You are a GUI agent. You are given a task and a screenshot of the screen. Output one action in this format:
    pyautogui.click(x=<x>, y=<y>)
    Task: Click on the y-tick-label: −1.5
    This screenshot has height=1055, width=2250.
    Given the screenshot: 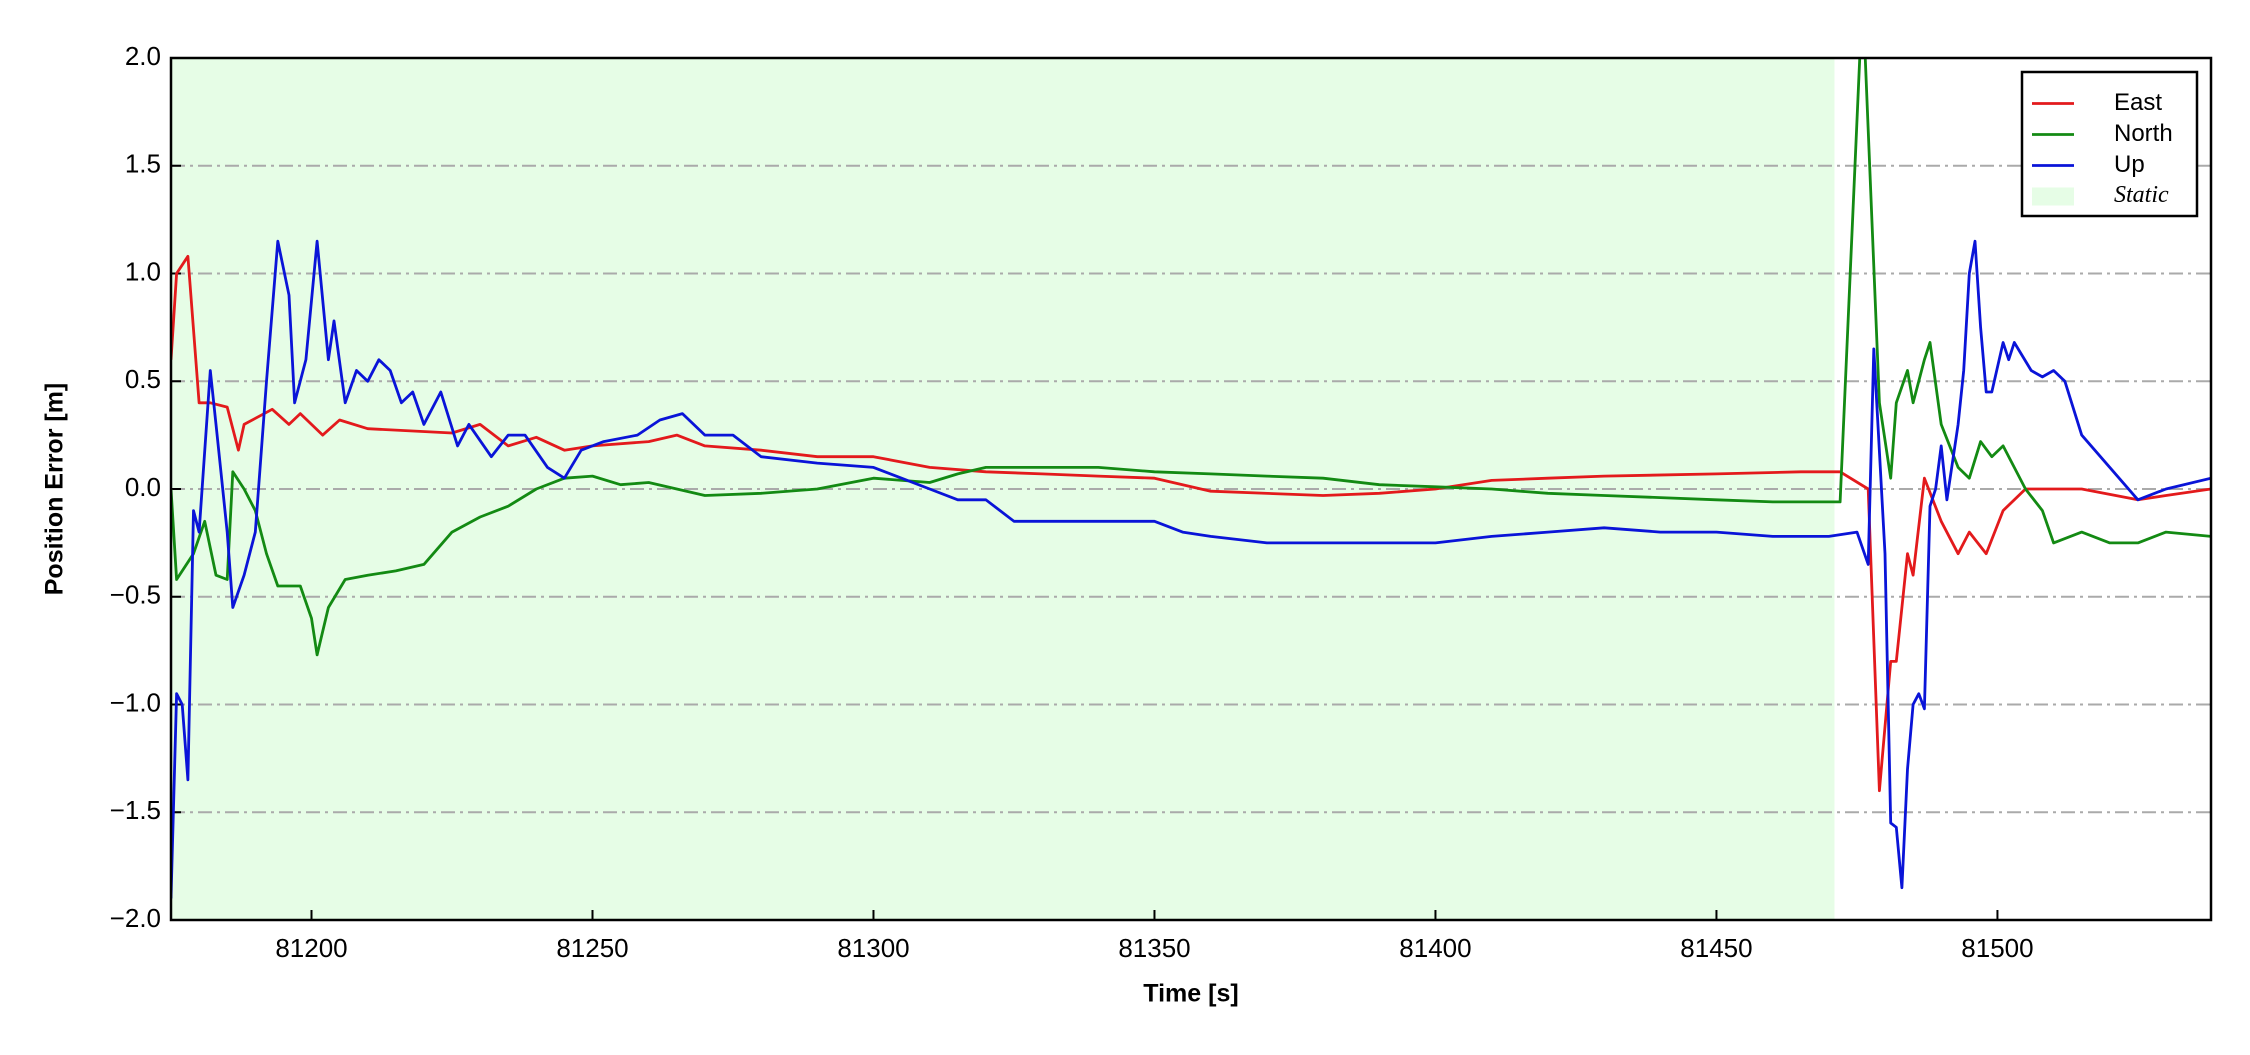 What is the action you would take?
    pyautogui.click(x=135, y=810)
    